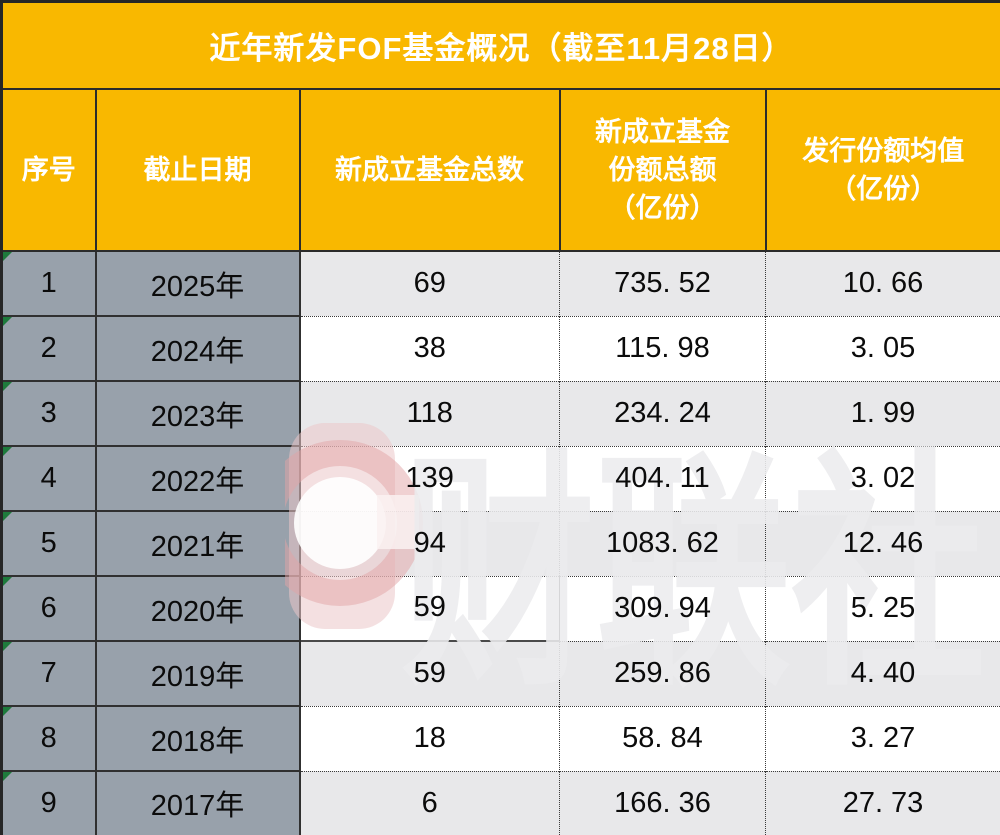 Image resolution: width=1000 pixels, height=835 pixels. Describe the element at coordinates (882, 478) in the screenshot. I see `cell-avg: 3. 02` at that location.